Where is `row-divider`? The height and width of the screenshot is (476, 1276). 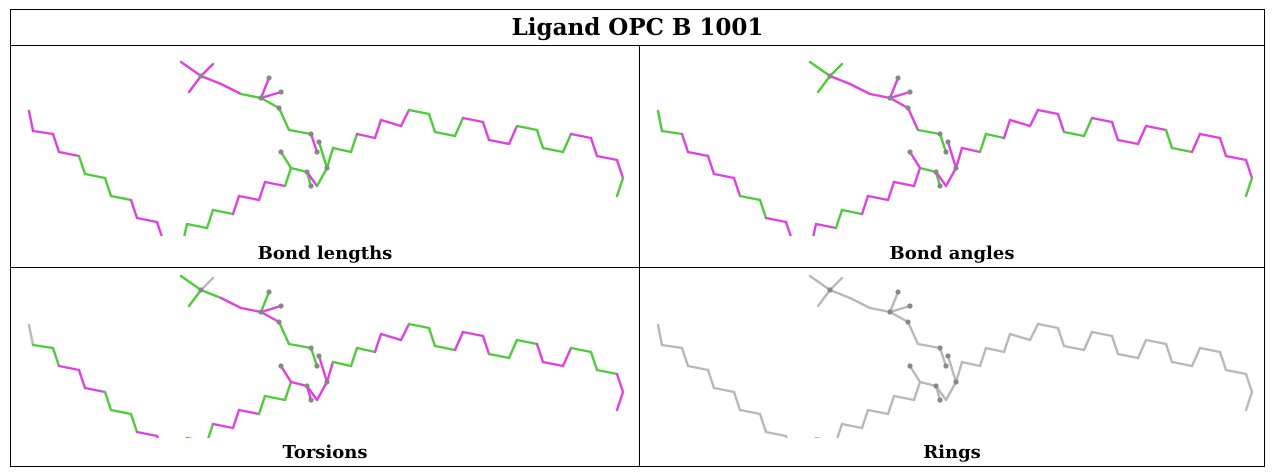
row-divider is located at coordinates (637, 267).